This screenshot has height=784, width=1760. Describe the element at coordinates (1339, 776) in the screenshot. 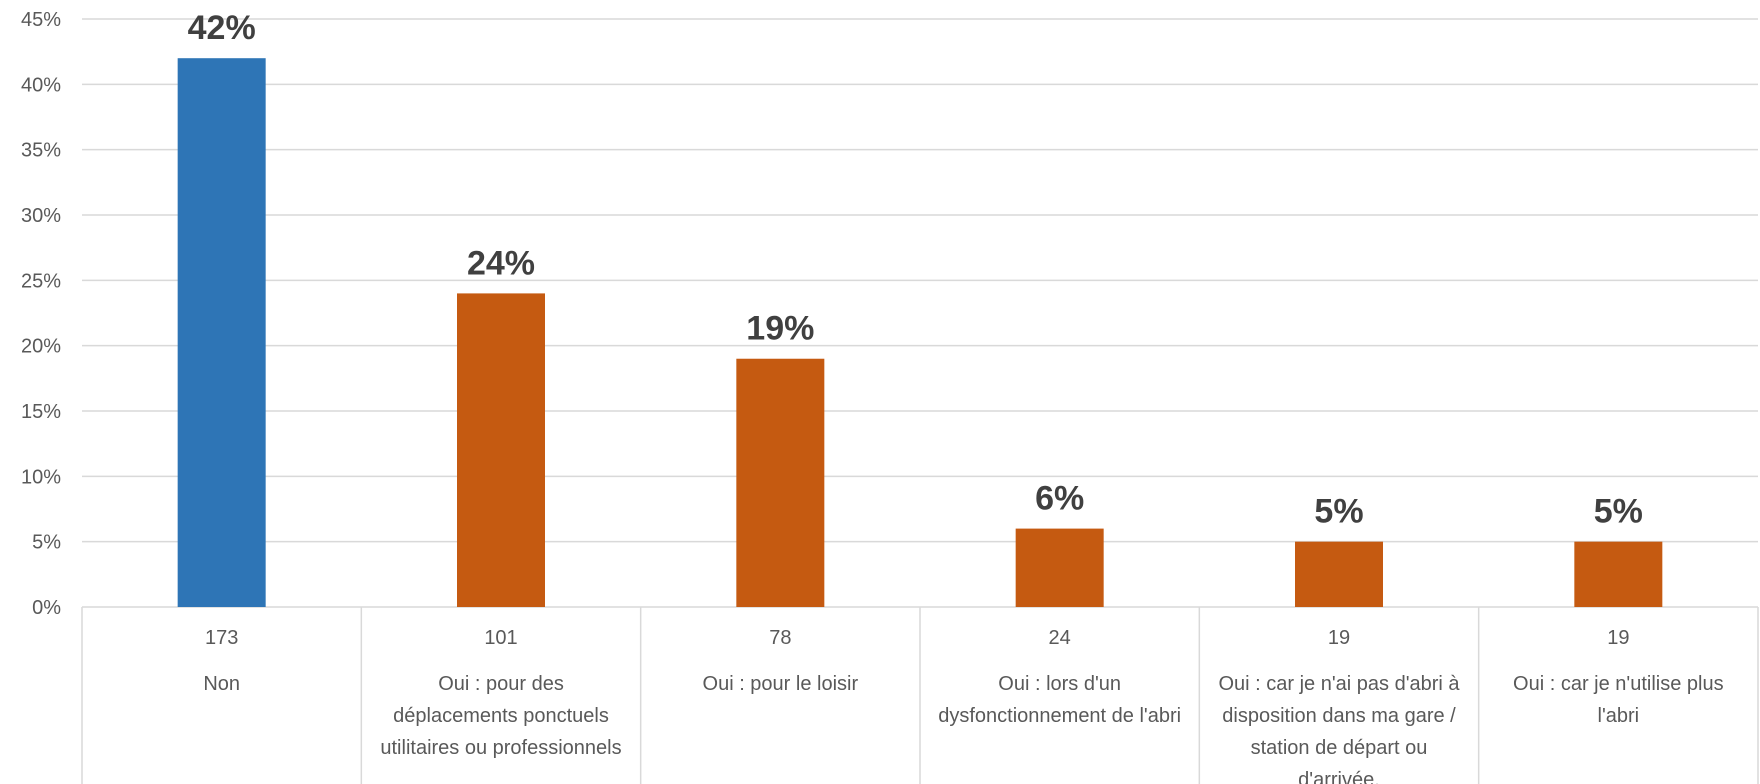

I see `category-label: d'arrivée.` at that location.